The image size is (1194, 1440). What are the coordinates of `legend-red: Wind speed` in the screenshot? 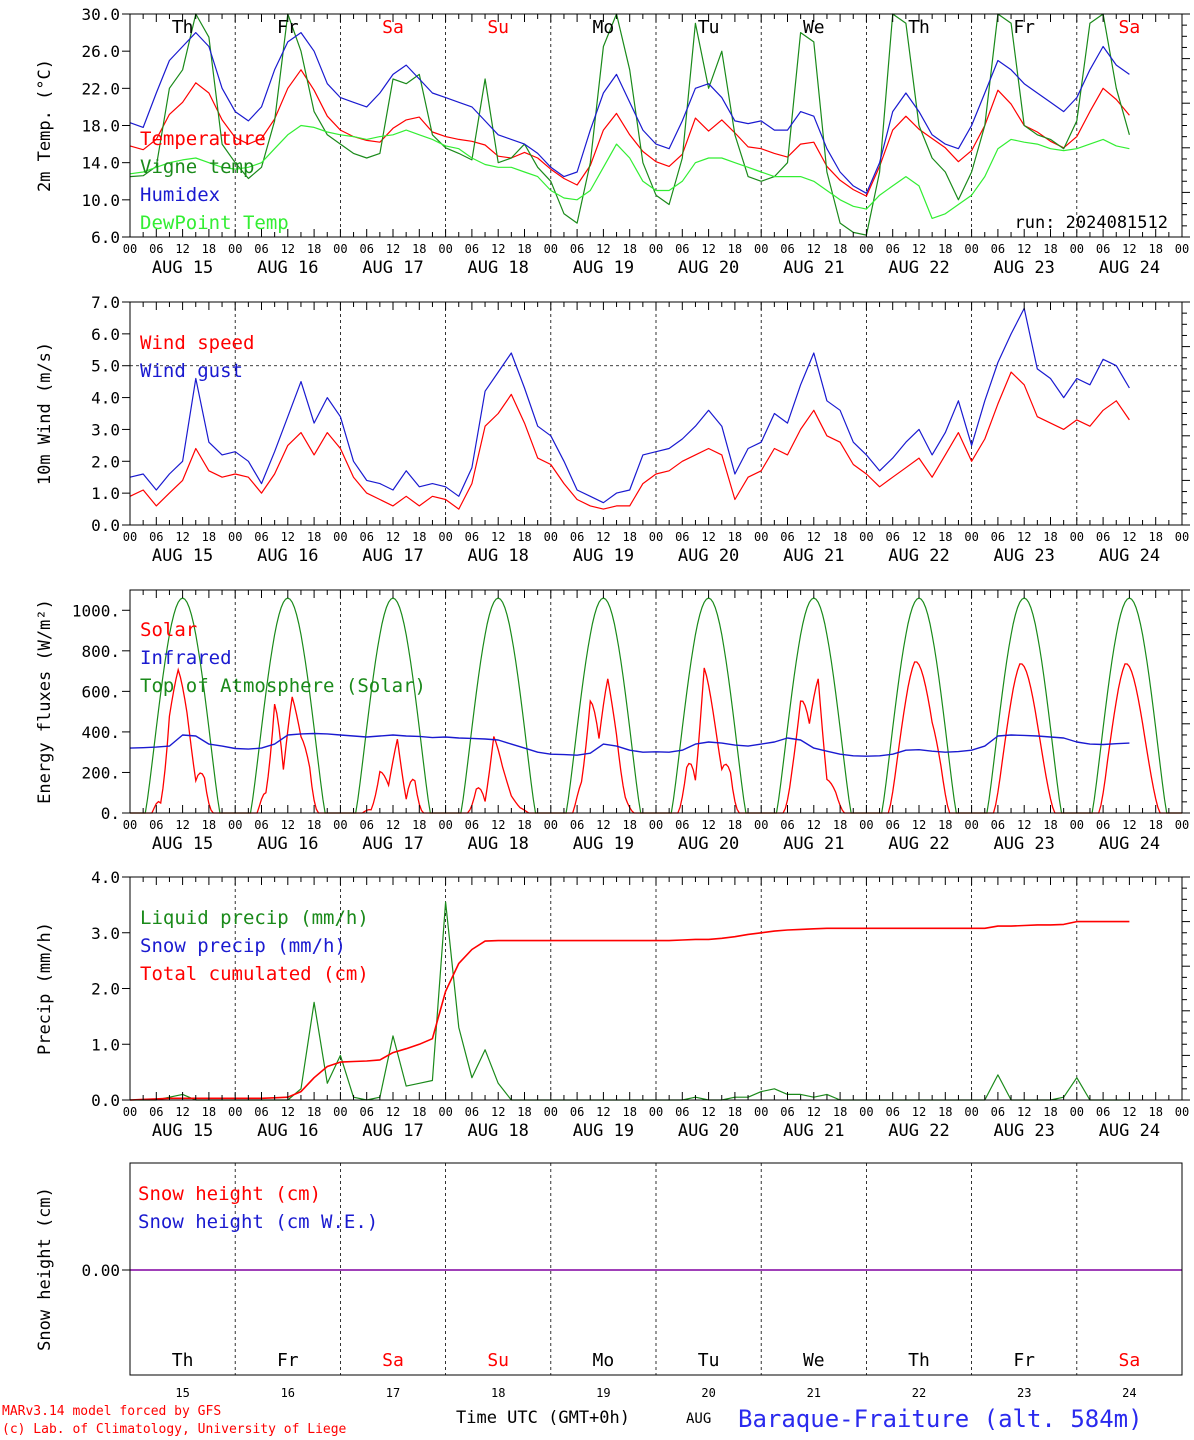 It's located at (197, 343).